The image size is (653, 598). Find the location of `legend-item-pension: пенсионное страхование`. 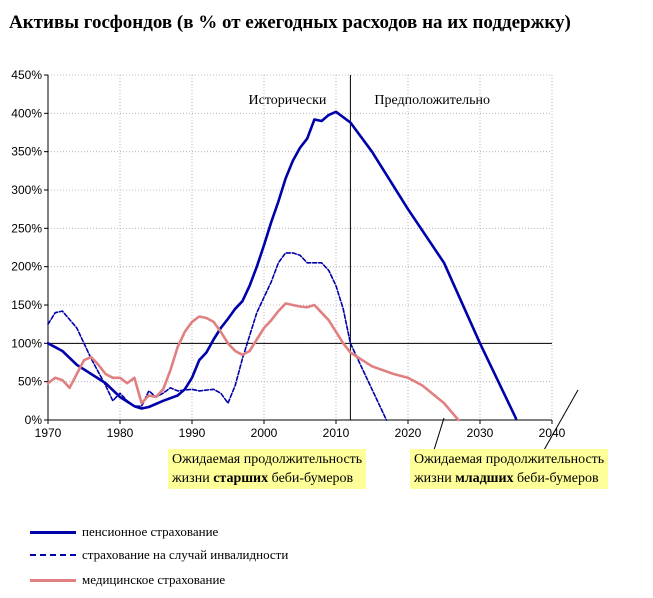

legend-item-pension: пенсионное страхование is located at coordinates (124, 532).